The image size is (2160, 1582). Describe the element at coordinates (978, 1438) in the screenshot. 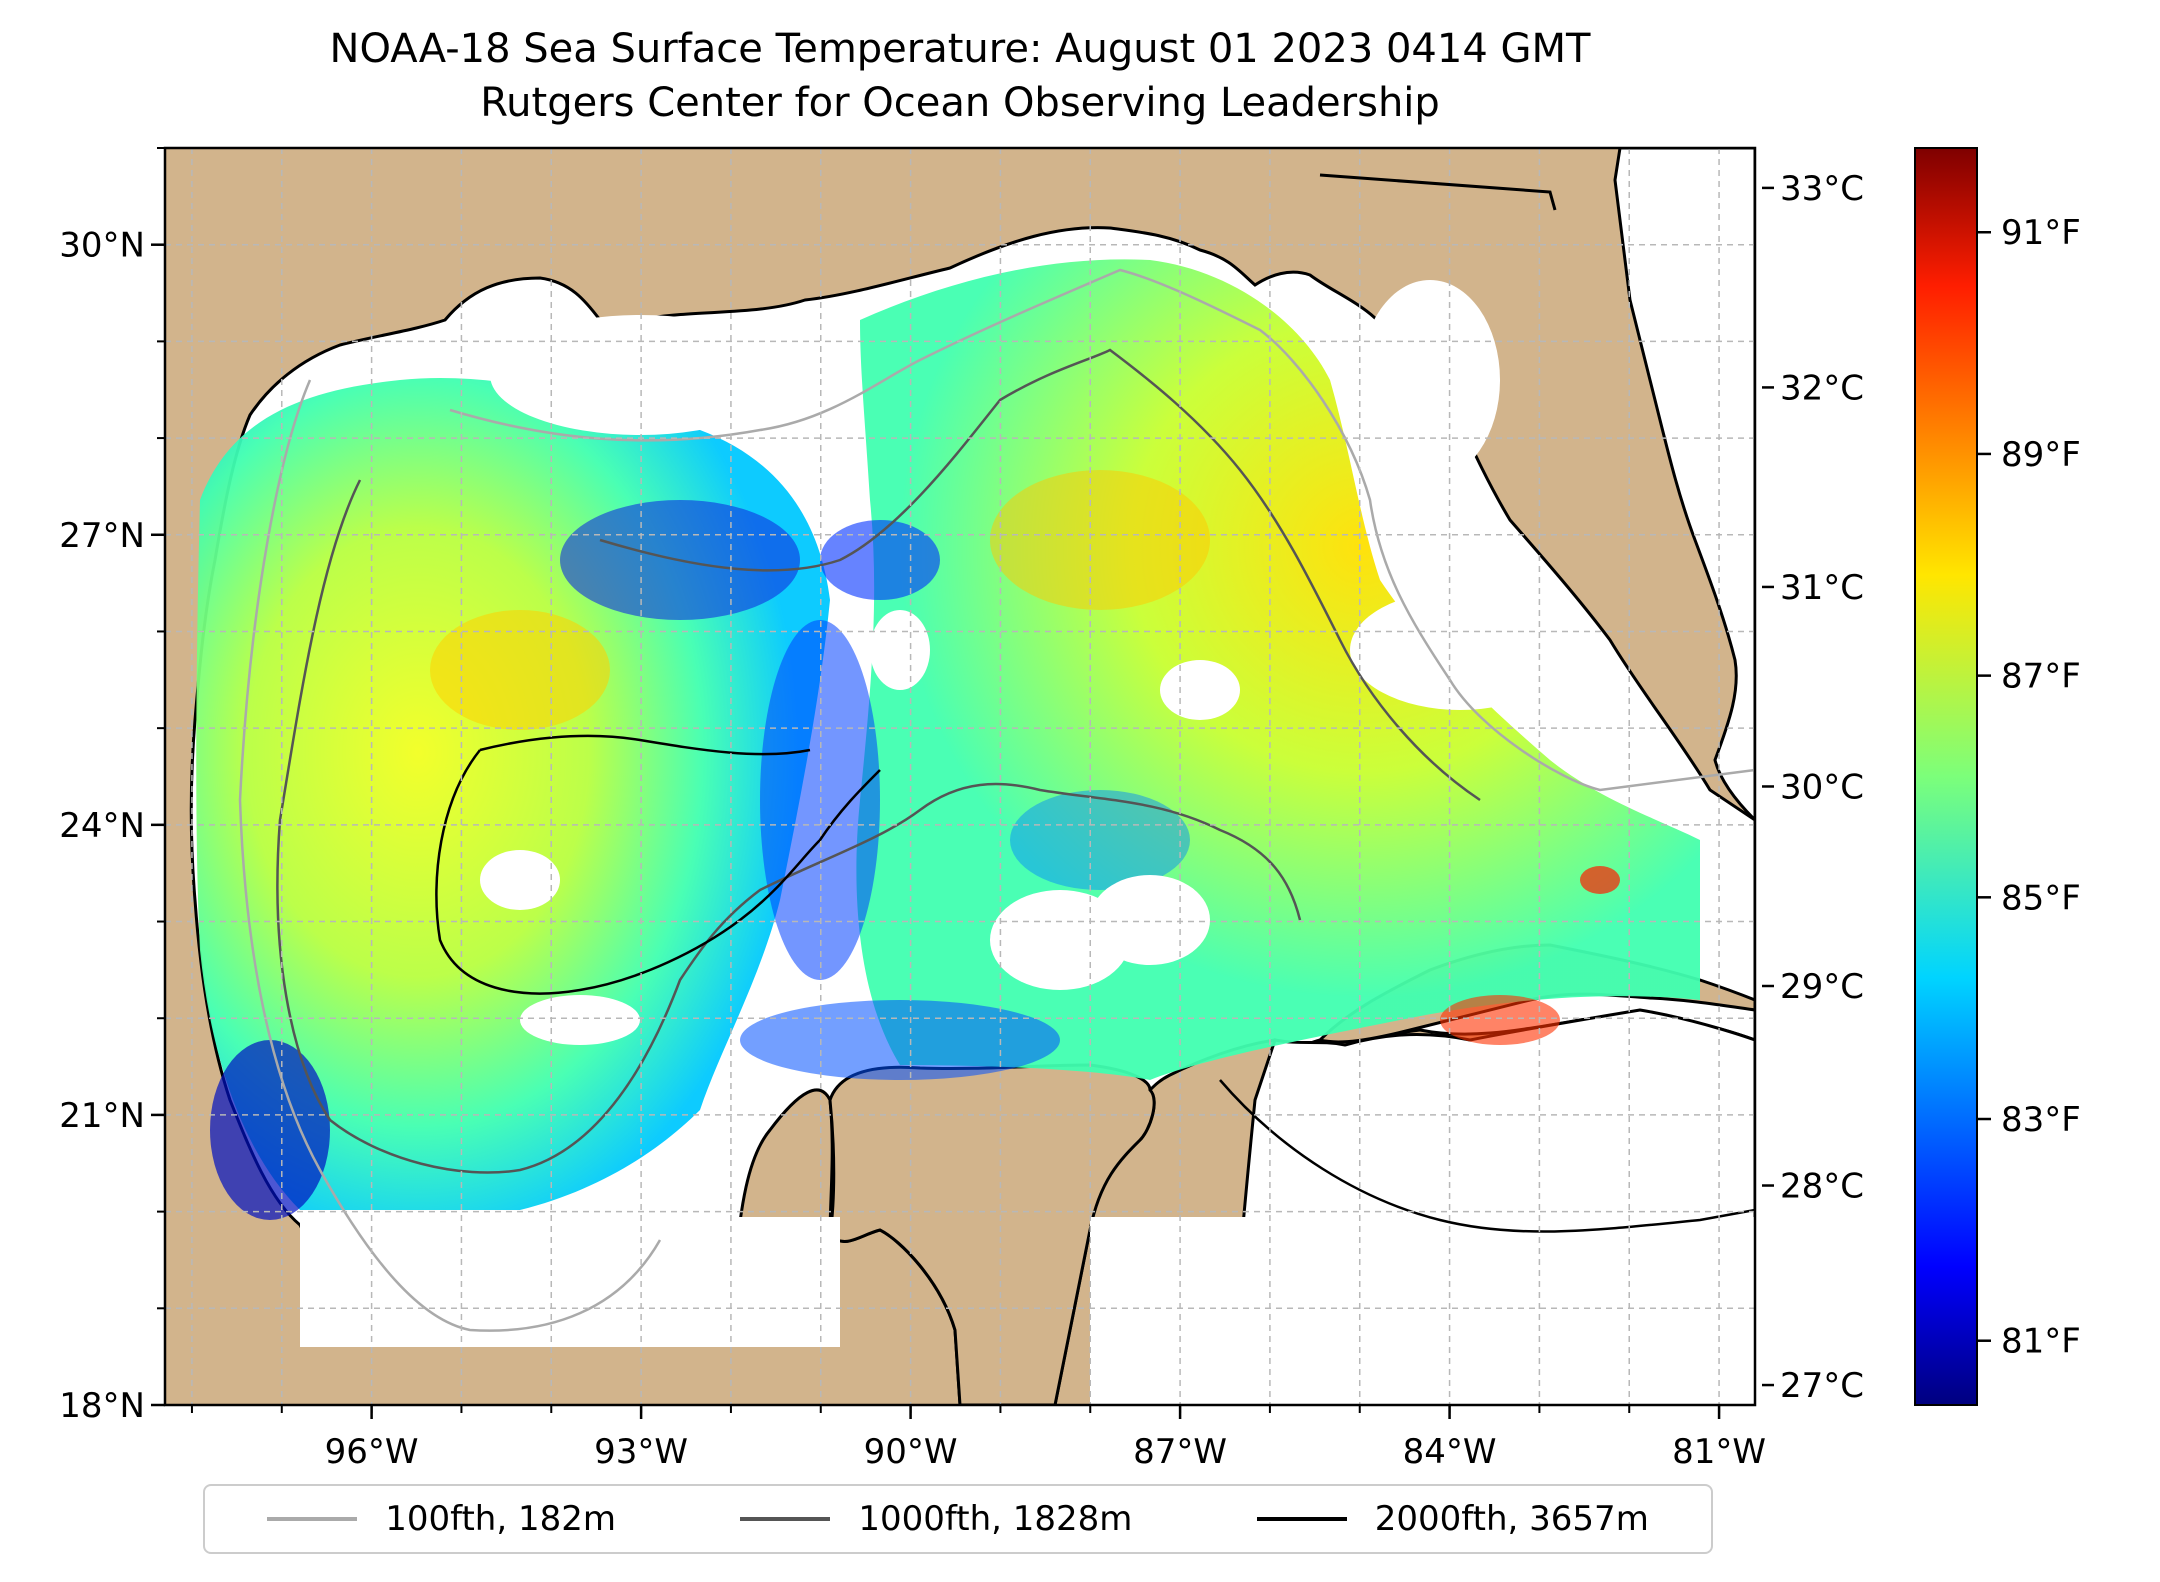

I see `longitude-ticks: 96°W 93°W 90°W 87°W 84°W 81°W` at that location.